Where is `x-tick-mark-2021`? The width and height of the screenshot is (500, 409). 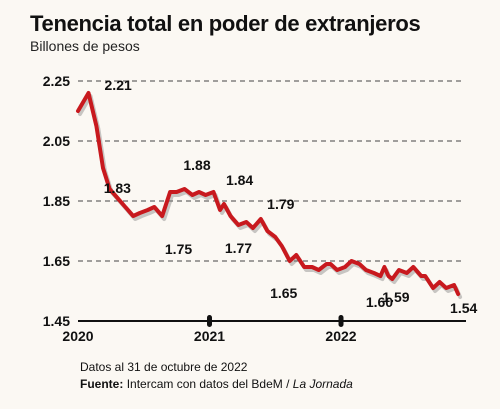
x-tick-mark-2021 is located at coordinates (210, 321).